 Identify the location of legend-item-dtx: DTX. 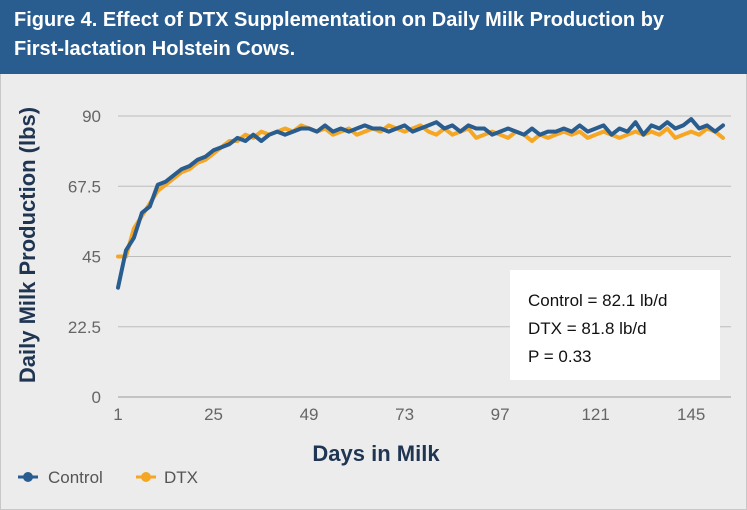
(167, 477).